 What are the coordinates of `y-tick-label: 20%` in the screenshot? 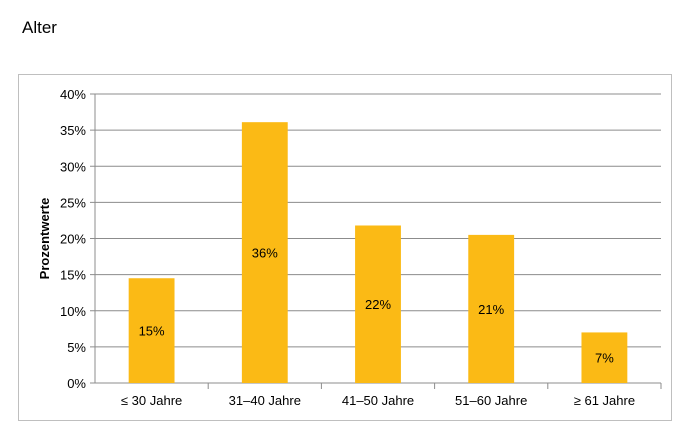 It's located at (73, 239).